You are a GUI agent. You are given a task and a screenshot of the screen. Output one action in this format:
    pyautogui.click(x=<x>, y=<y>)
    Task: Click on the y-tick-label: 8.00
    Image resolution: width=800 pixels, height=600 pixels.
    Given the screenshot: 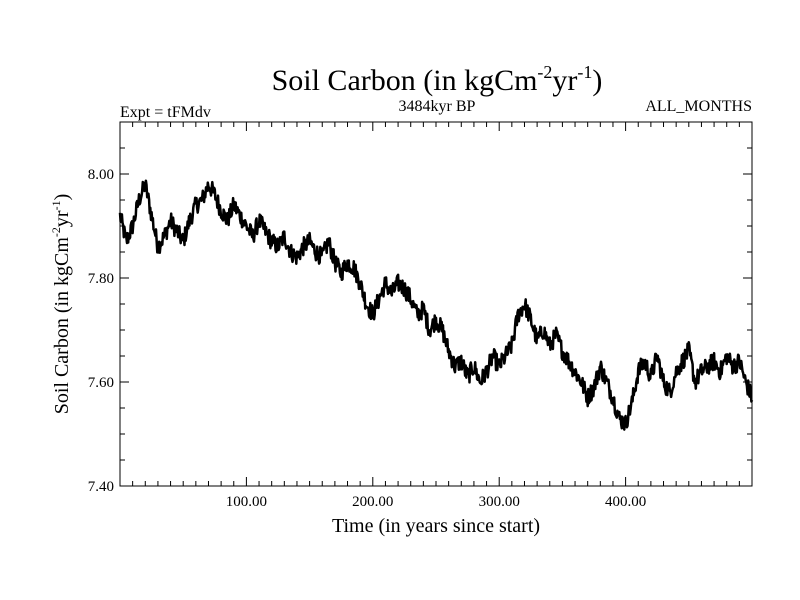 What is the action you would take?
    pyautogui.click(x=101, y=175)
    